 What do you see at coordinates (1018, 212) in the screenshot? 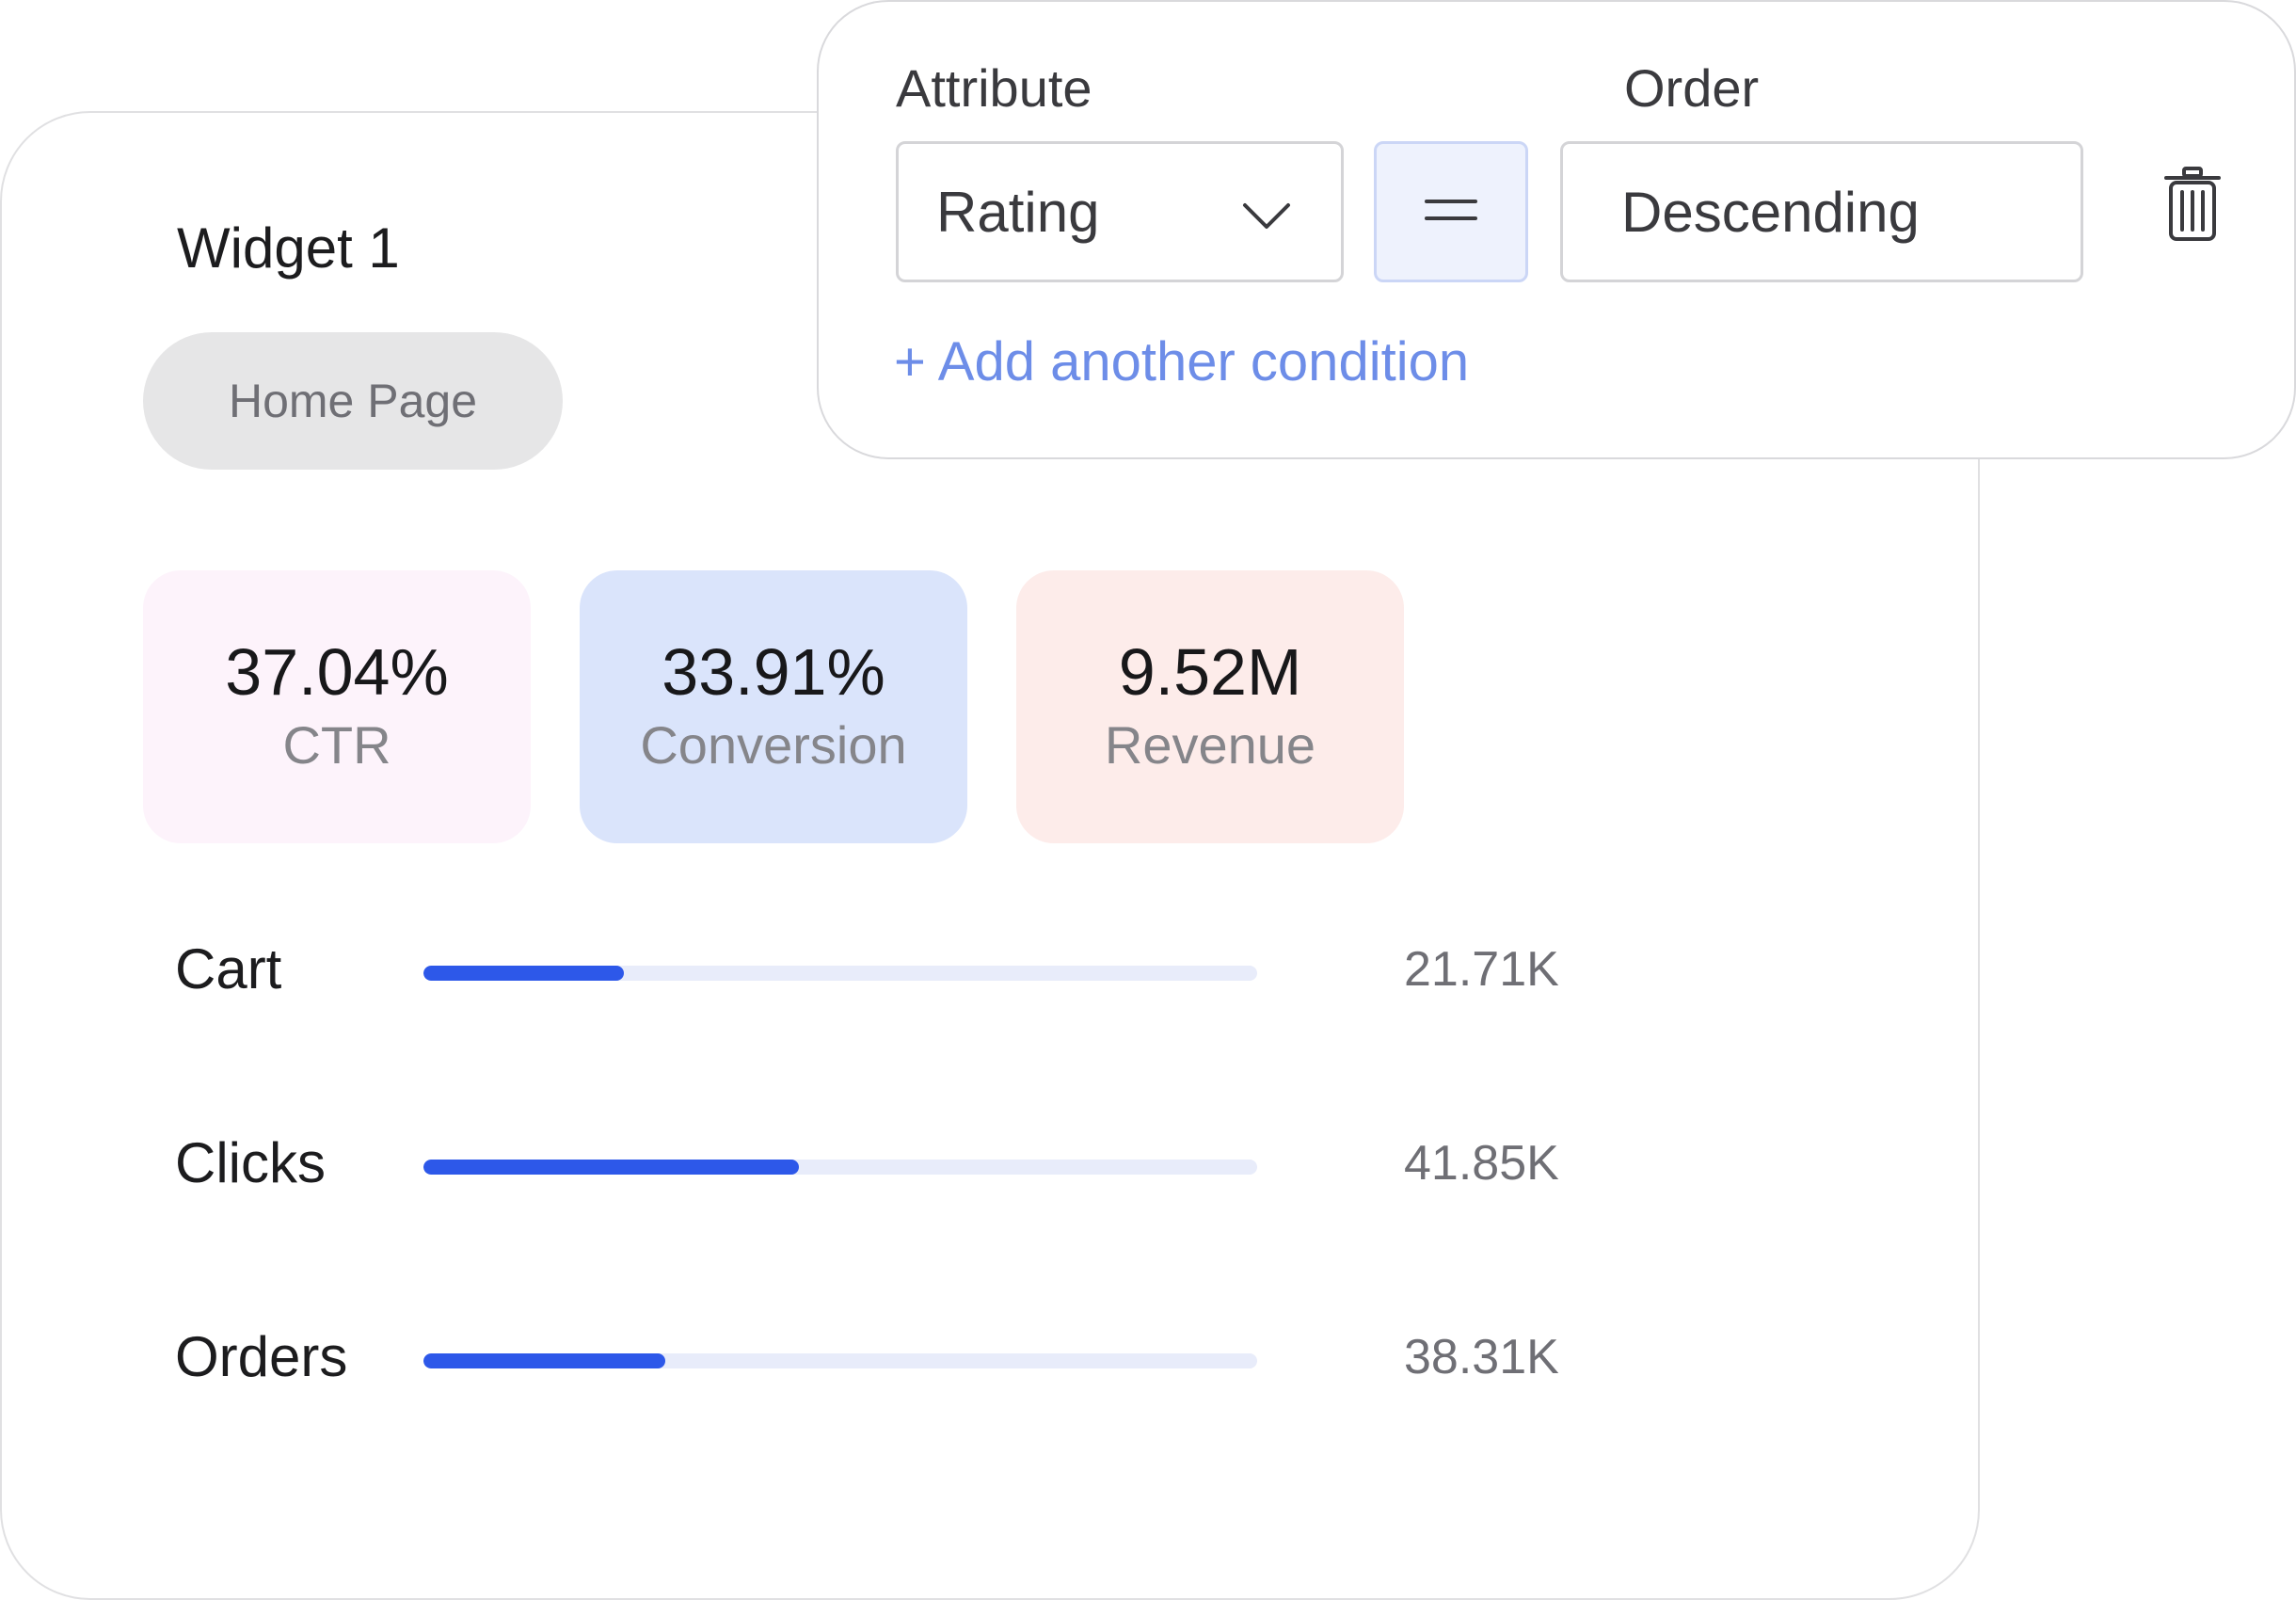
I see `attribute-select-value: Rating` at bounding box center [1018, 212].